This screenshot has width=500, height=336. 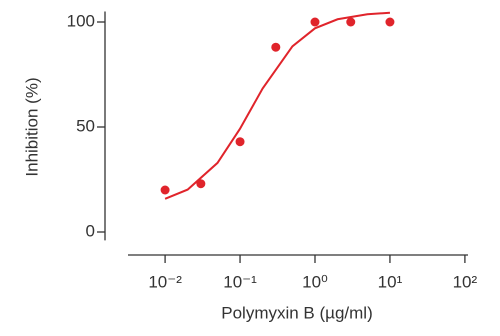 What do you see at coordinates (390, 281) in the screenshot?
I see `x-tick-label: 10¹` at bounding box center [390, 281].